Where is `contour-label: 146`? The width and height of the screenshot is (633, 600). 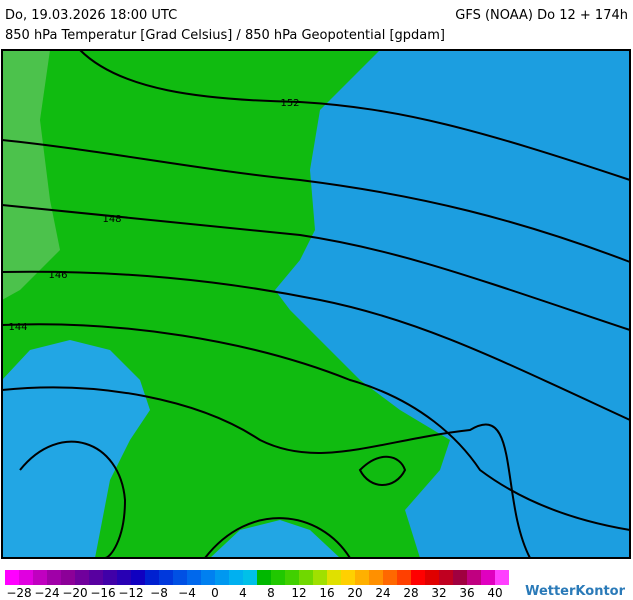 contour-label: 146 is located at coordinates (57, 275).